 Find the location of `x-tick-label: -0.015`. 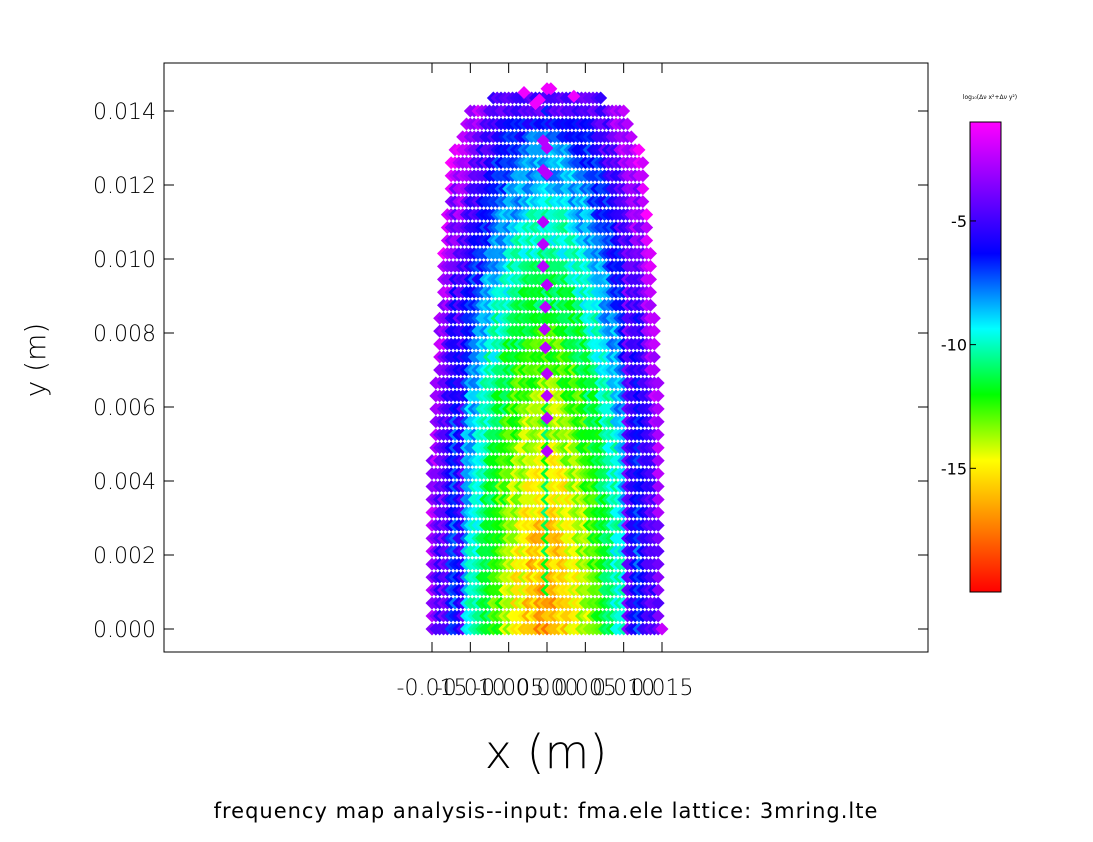

x-tick-label: -0.015 is located at coordinates (432, 688).